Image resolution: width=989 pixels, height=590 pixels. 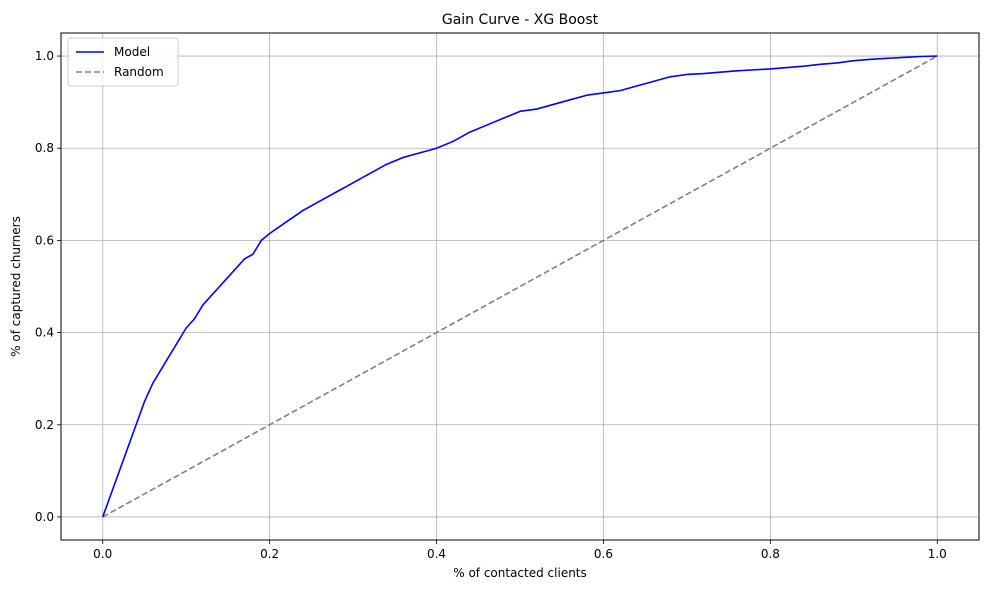 What do you see at coordinates (16, 286) in the screenshot?
I see `y-axis-title: % of captured churners` at bounding box center [16, 286].